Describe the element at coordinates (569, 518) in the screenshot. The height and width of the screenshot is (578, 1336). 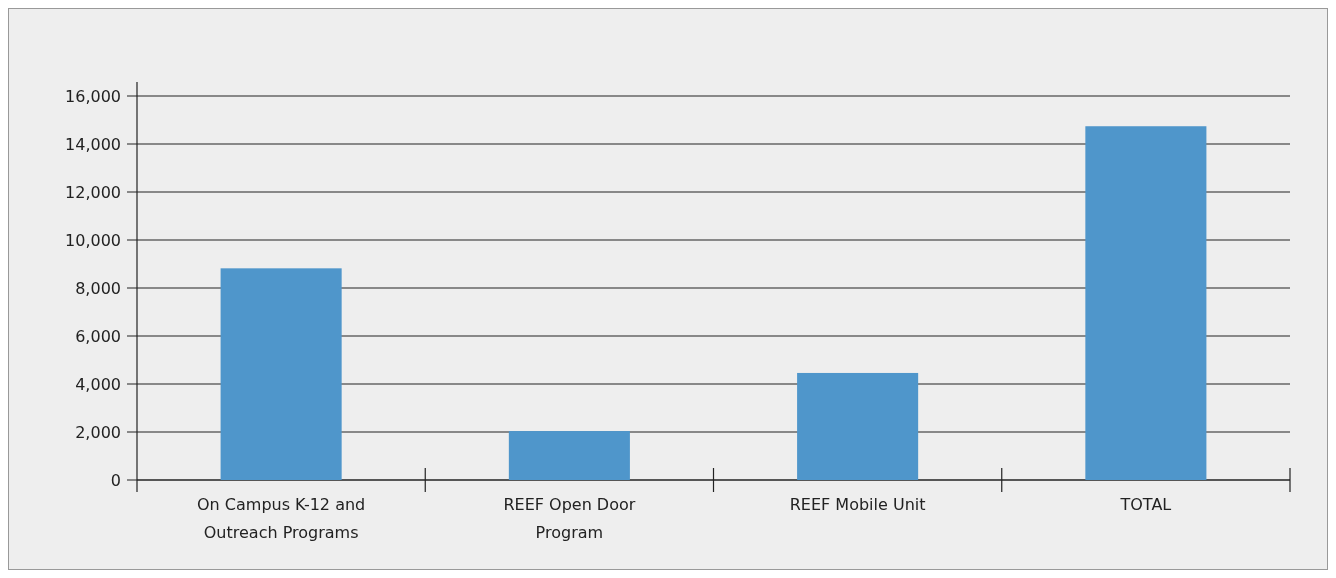
I see `x-tick-label: REEF Open Door Program` at that location.